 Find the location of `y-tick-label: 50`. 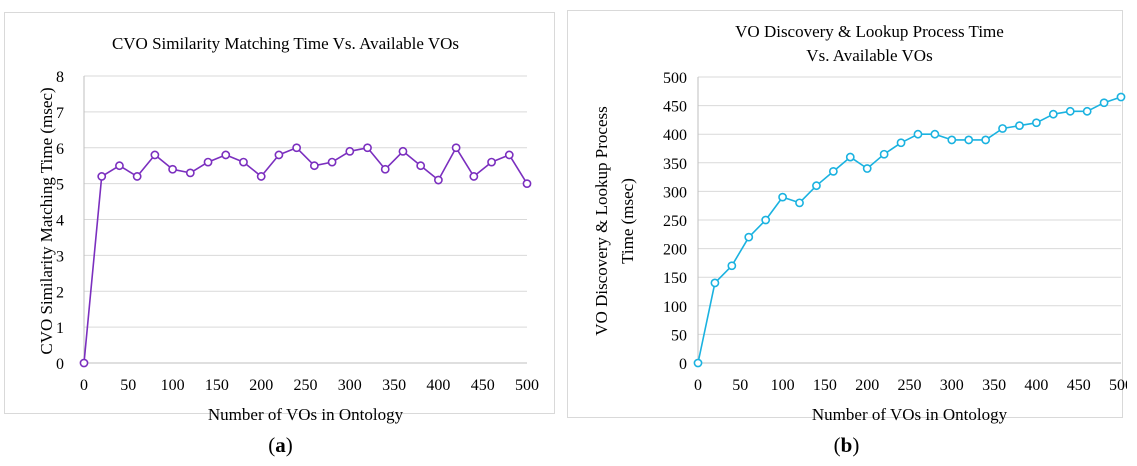

y-tick-label: 50 is located at coordinates (679, 335).